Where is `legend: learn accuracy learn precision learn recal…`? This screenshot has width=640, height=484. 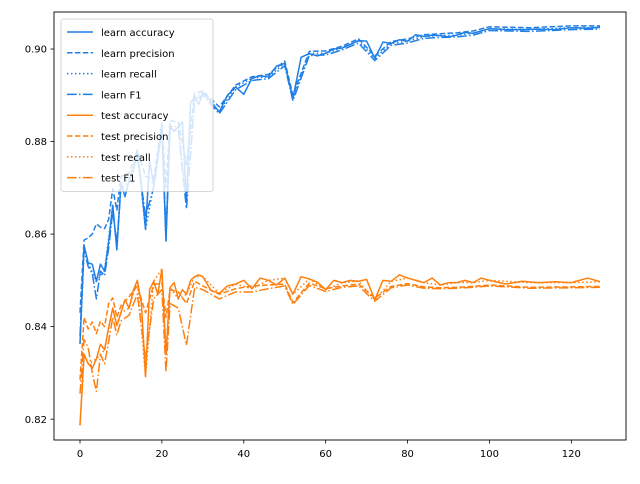
legend: learn accuracy learn precision learn recal… is located at coordinates (137, 105).